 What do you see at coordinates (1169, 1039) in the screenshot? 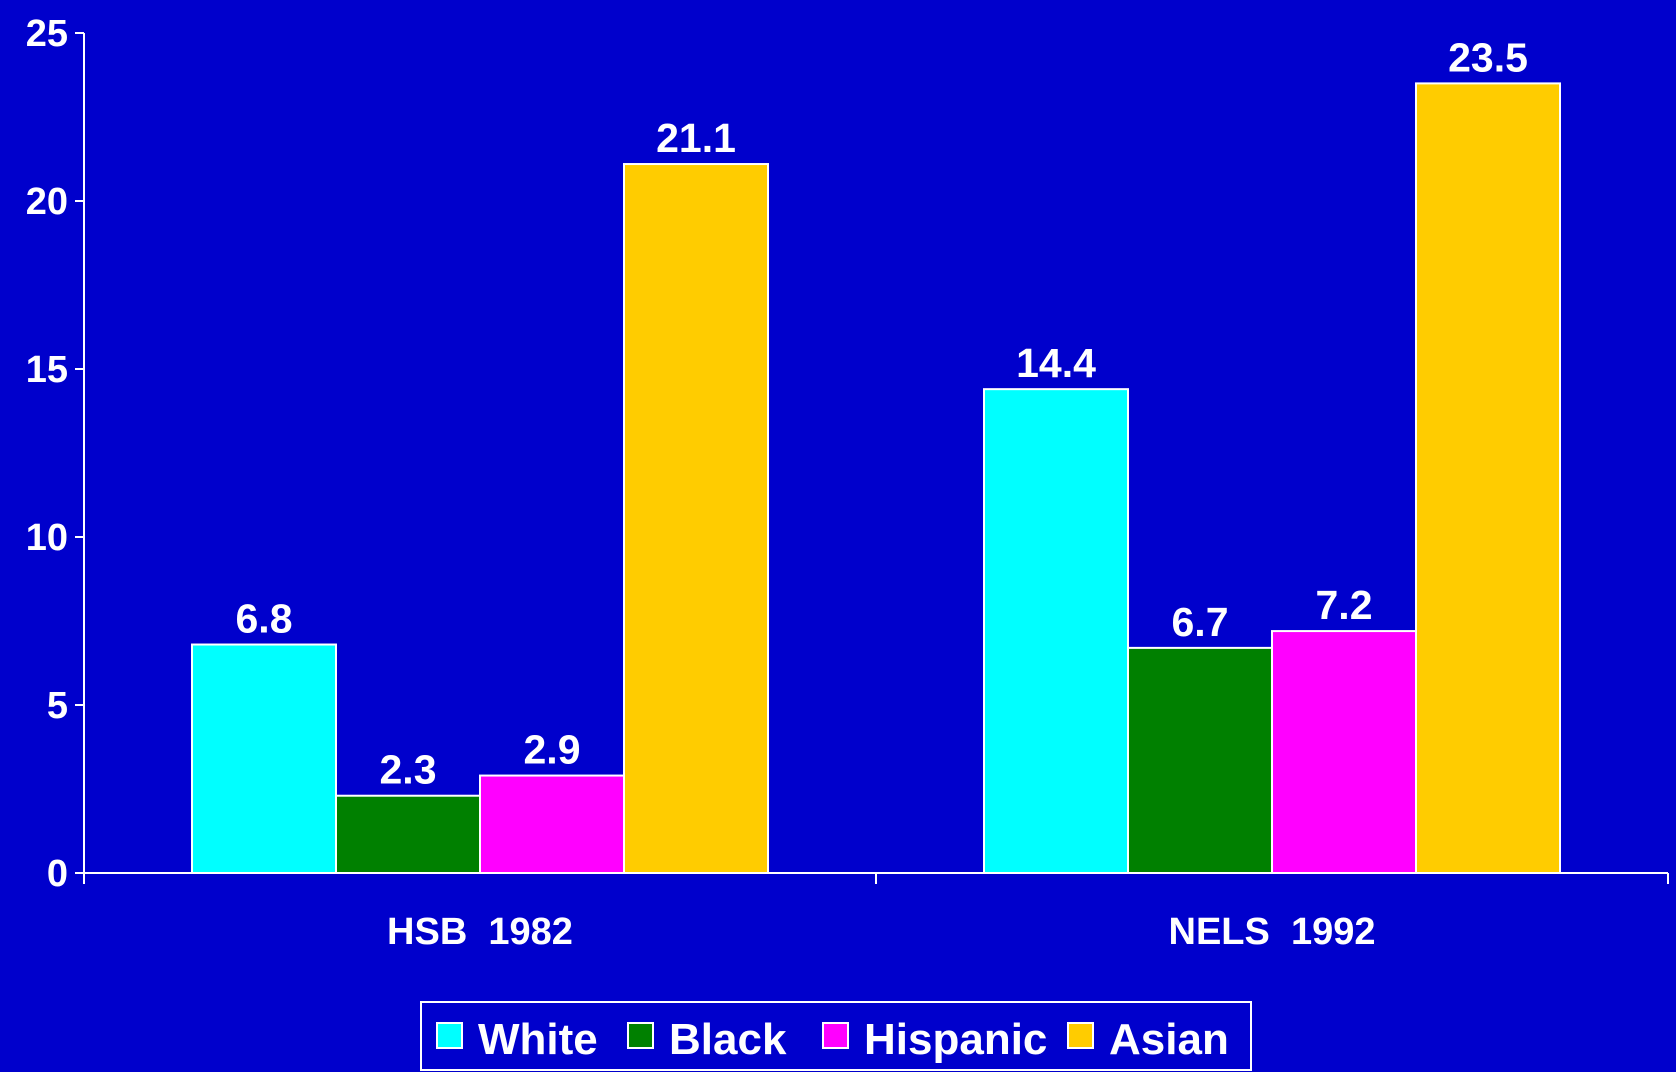
I see `legend-label-asian: Asian` at bounding box center [1169, 1039].